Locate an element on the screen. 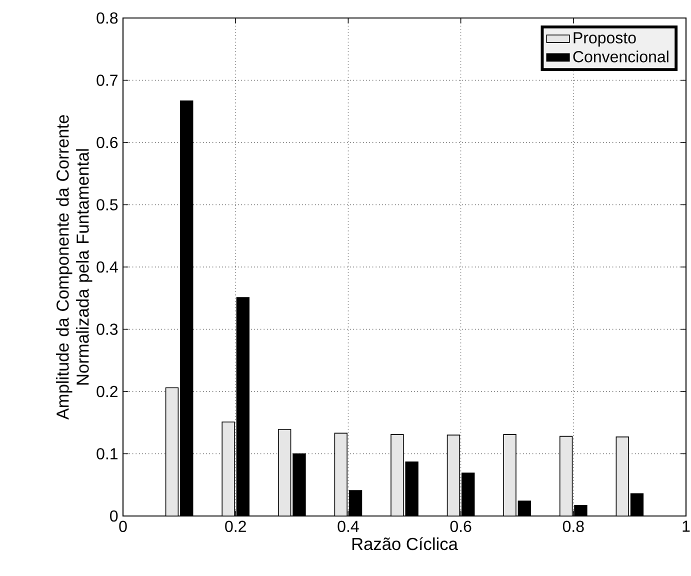 The width and height of the screenshot is (691, 576). y-axis-title: Amplitude da Componente da Corrente Normalizada pela Funtamental is located at coordinates (74, 267).